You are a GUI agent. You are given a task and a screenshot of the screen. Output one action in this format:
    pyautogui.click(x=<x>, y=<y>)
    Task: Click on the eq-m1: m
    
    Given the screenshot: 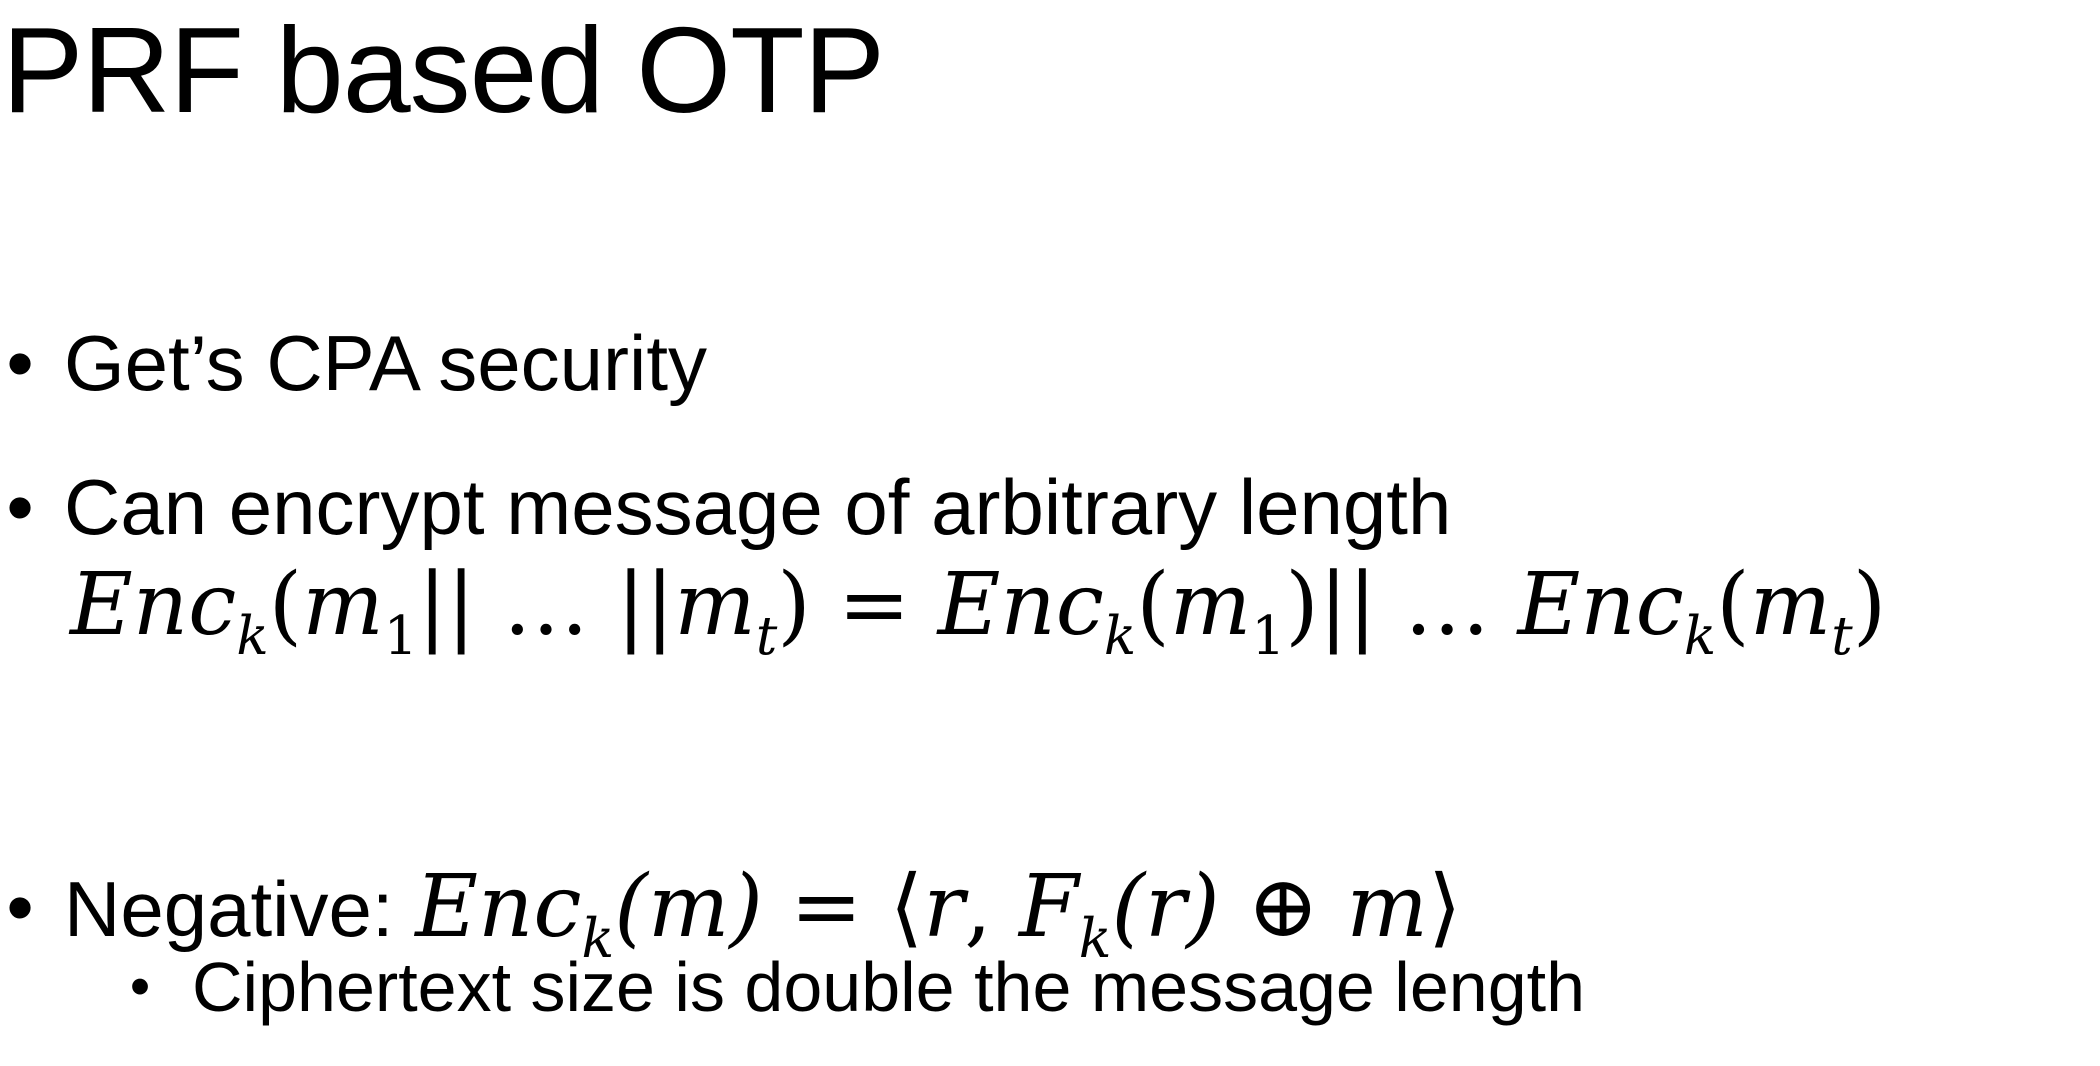 What is the action you would take?
    pyautogui.click(x=343, y=605)
    